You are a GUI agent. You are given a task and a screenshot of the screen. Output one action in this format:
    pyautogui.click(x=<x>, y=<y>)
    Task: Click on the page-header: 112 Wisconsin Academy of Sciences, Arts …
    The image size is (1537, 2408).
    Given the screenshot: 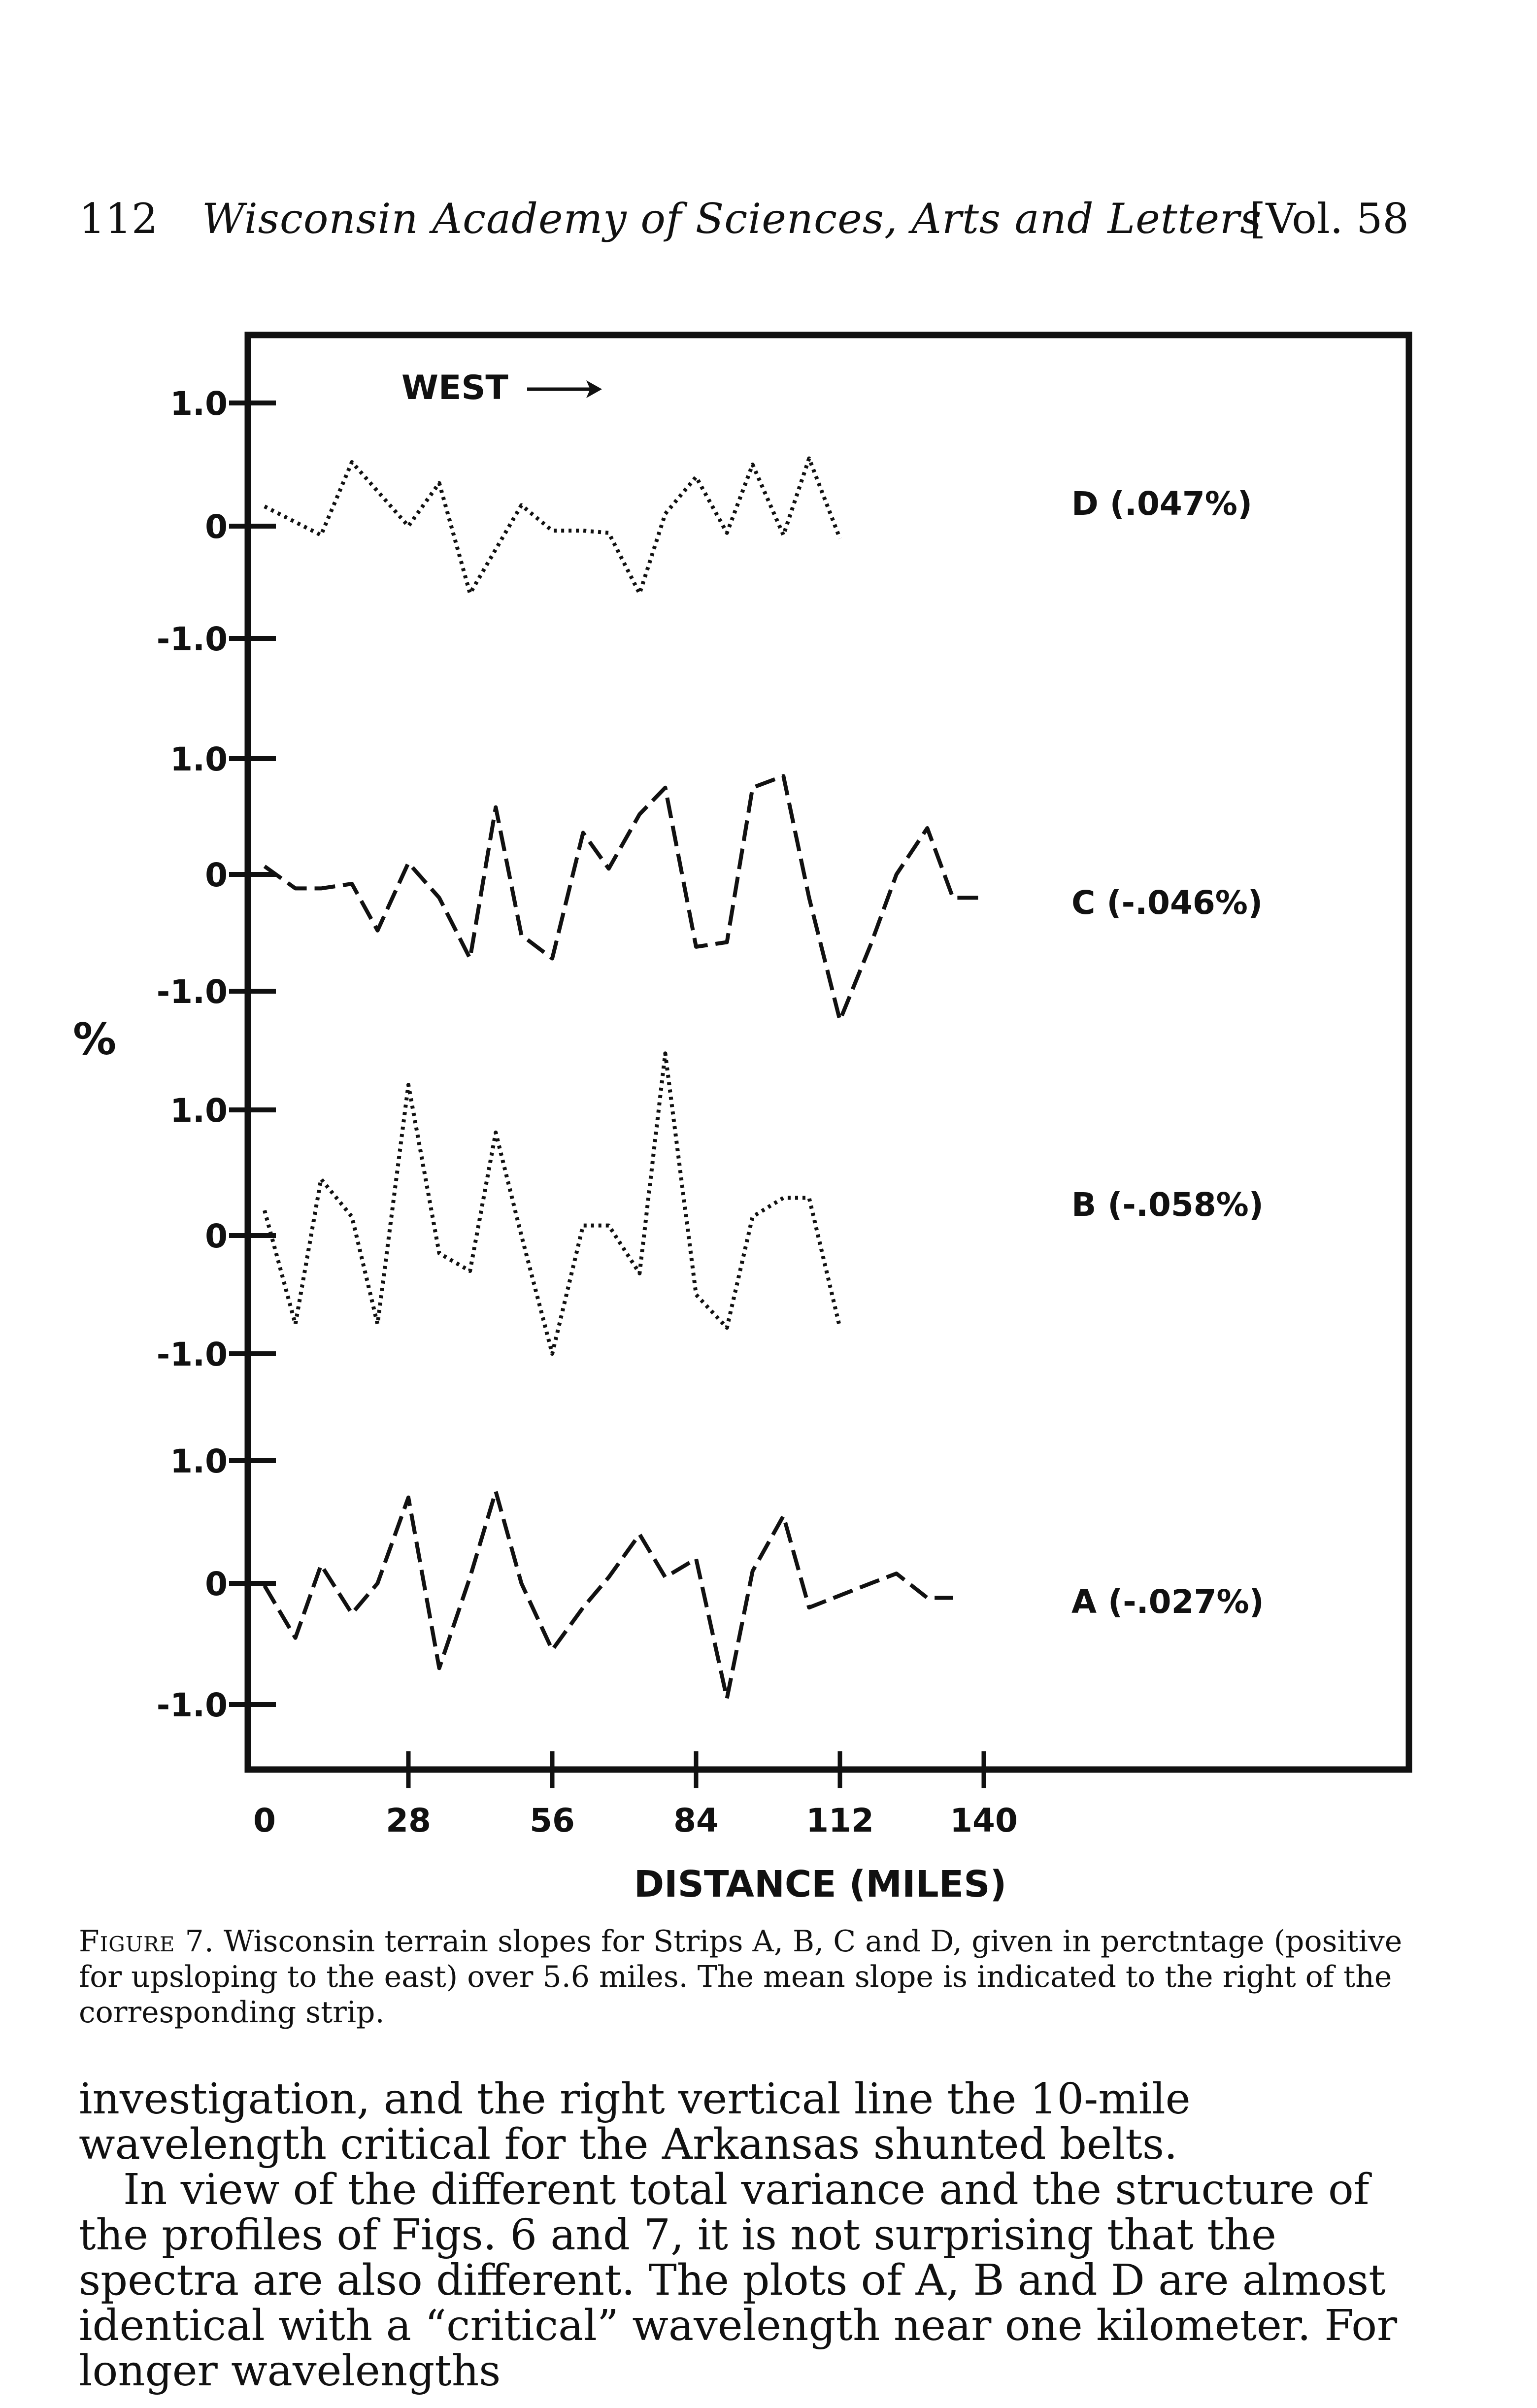 What is the action you would take?
    pyautogui.click(x=744, y=227)
    